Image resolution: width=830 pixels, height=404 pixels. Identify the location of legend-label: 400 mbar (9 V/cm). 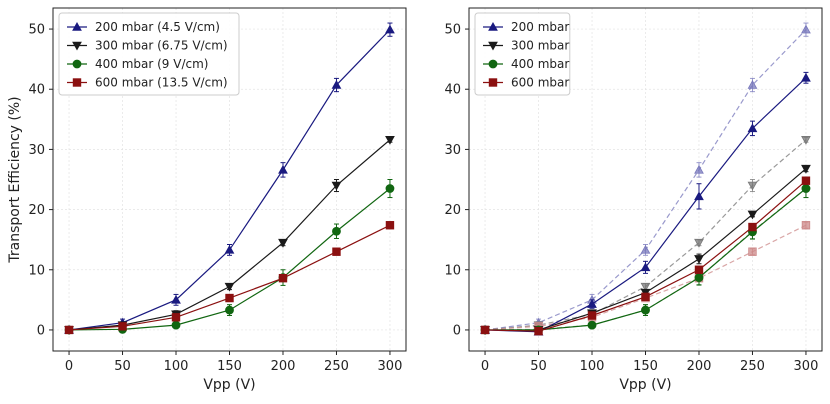
(151, 64).